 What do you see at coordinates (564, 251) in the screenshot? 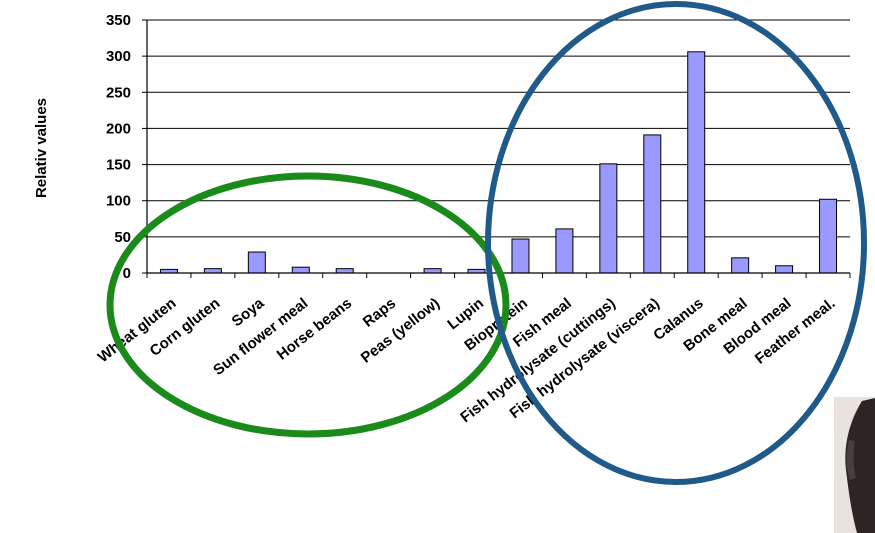
I see `bar-fish-meal` at bounding box center [564, 251].